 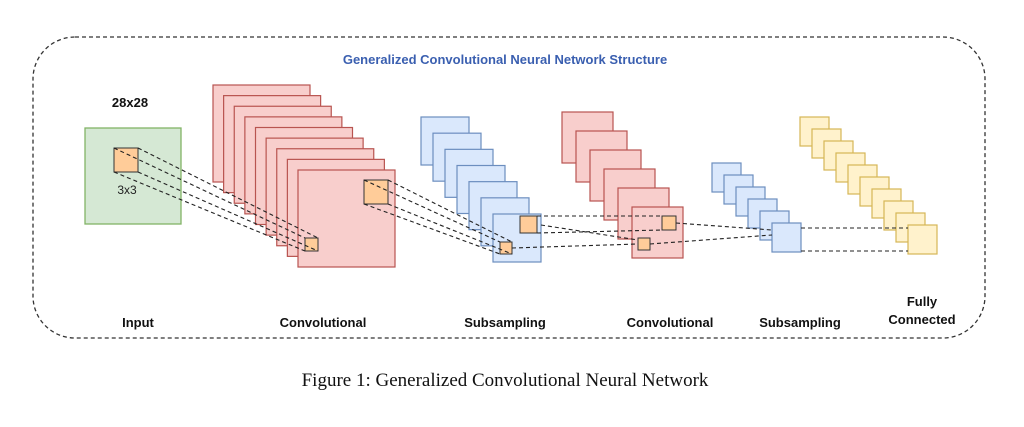 What do you see at coordinates (130, 102) in the screenshot?
I see `input-size: 28x28` at bounding box center [130, 102].